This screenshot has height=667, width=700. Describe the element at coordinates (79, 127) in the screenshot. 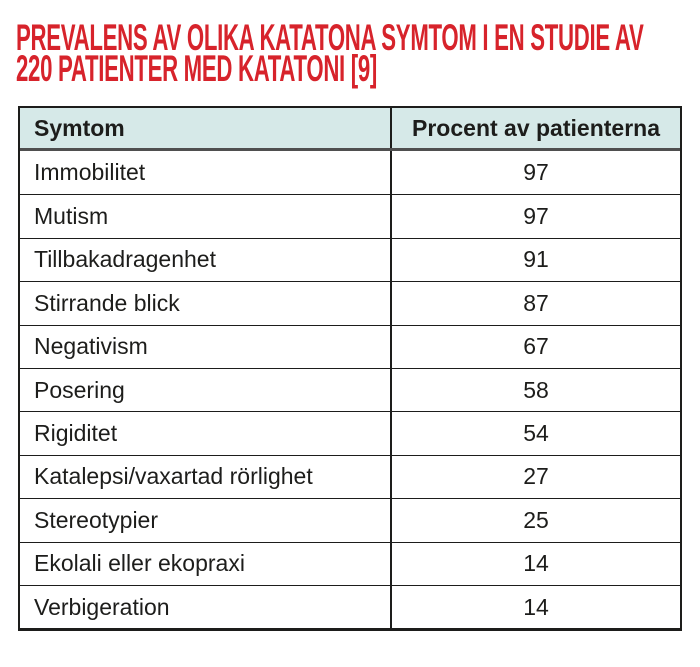

I see `column-header-symptom: Symtom` at that location.